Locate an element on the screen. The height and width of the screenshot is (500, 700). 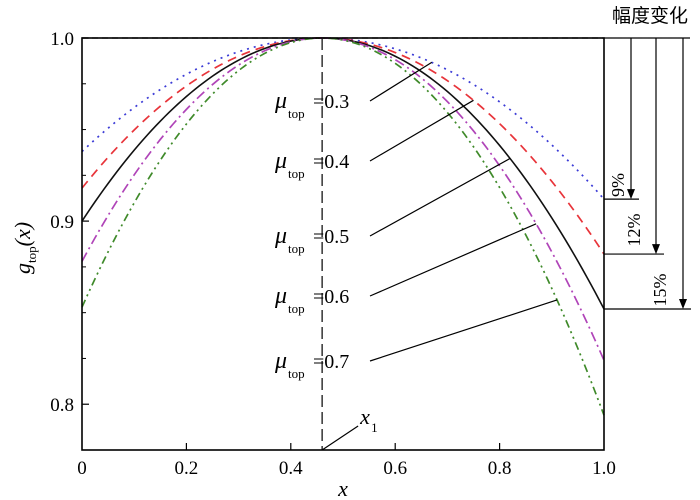
x-tick-label: 1.0 is located at coordinates (604, 468).